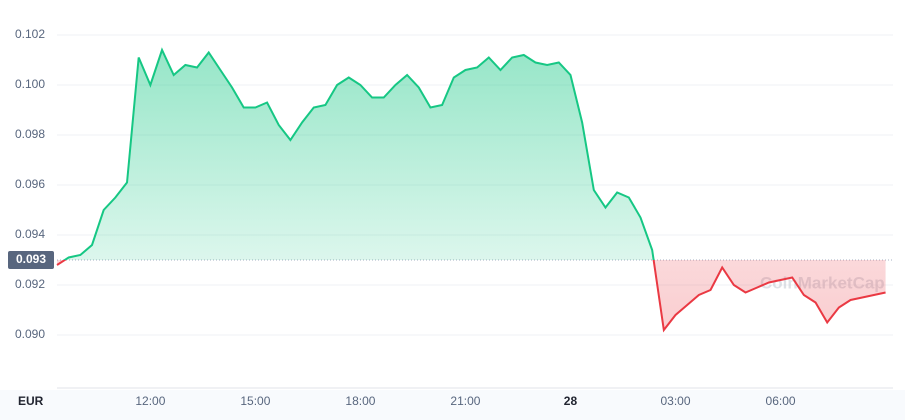 The image size is (905, 420). I want to click on x-tick-label: 18:00, so click(360, 401).